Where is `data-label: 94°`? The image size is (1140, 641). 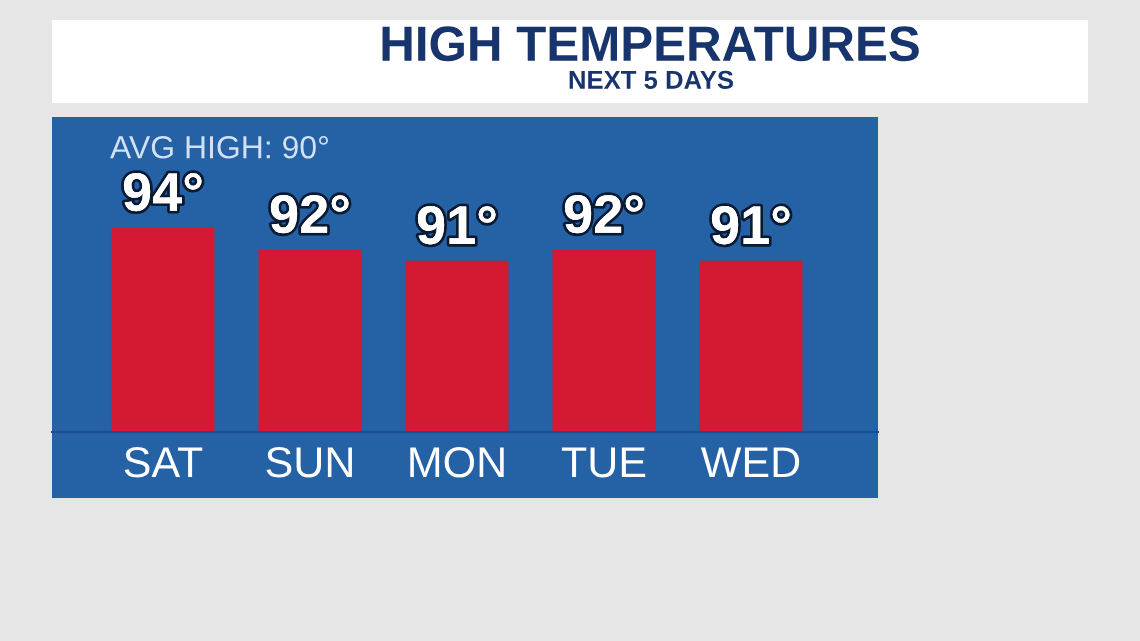
data-label: 94° is located at coordinates (162, 192).